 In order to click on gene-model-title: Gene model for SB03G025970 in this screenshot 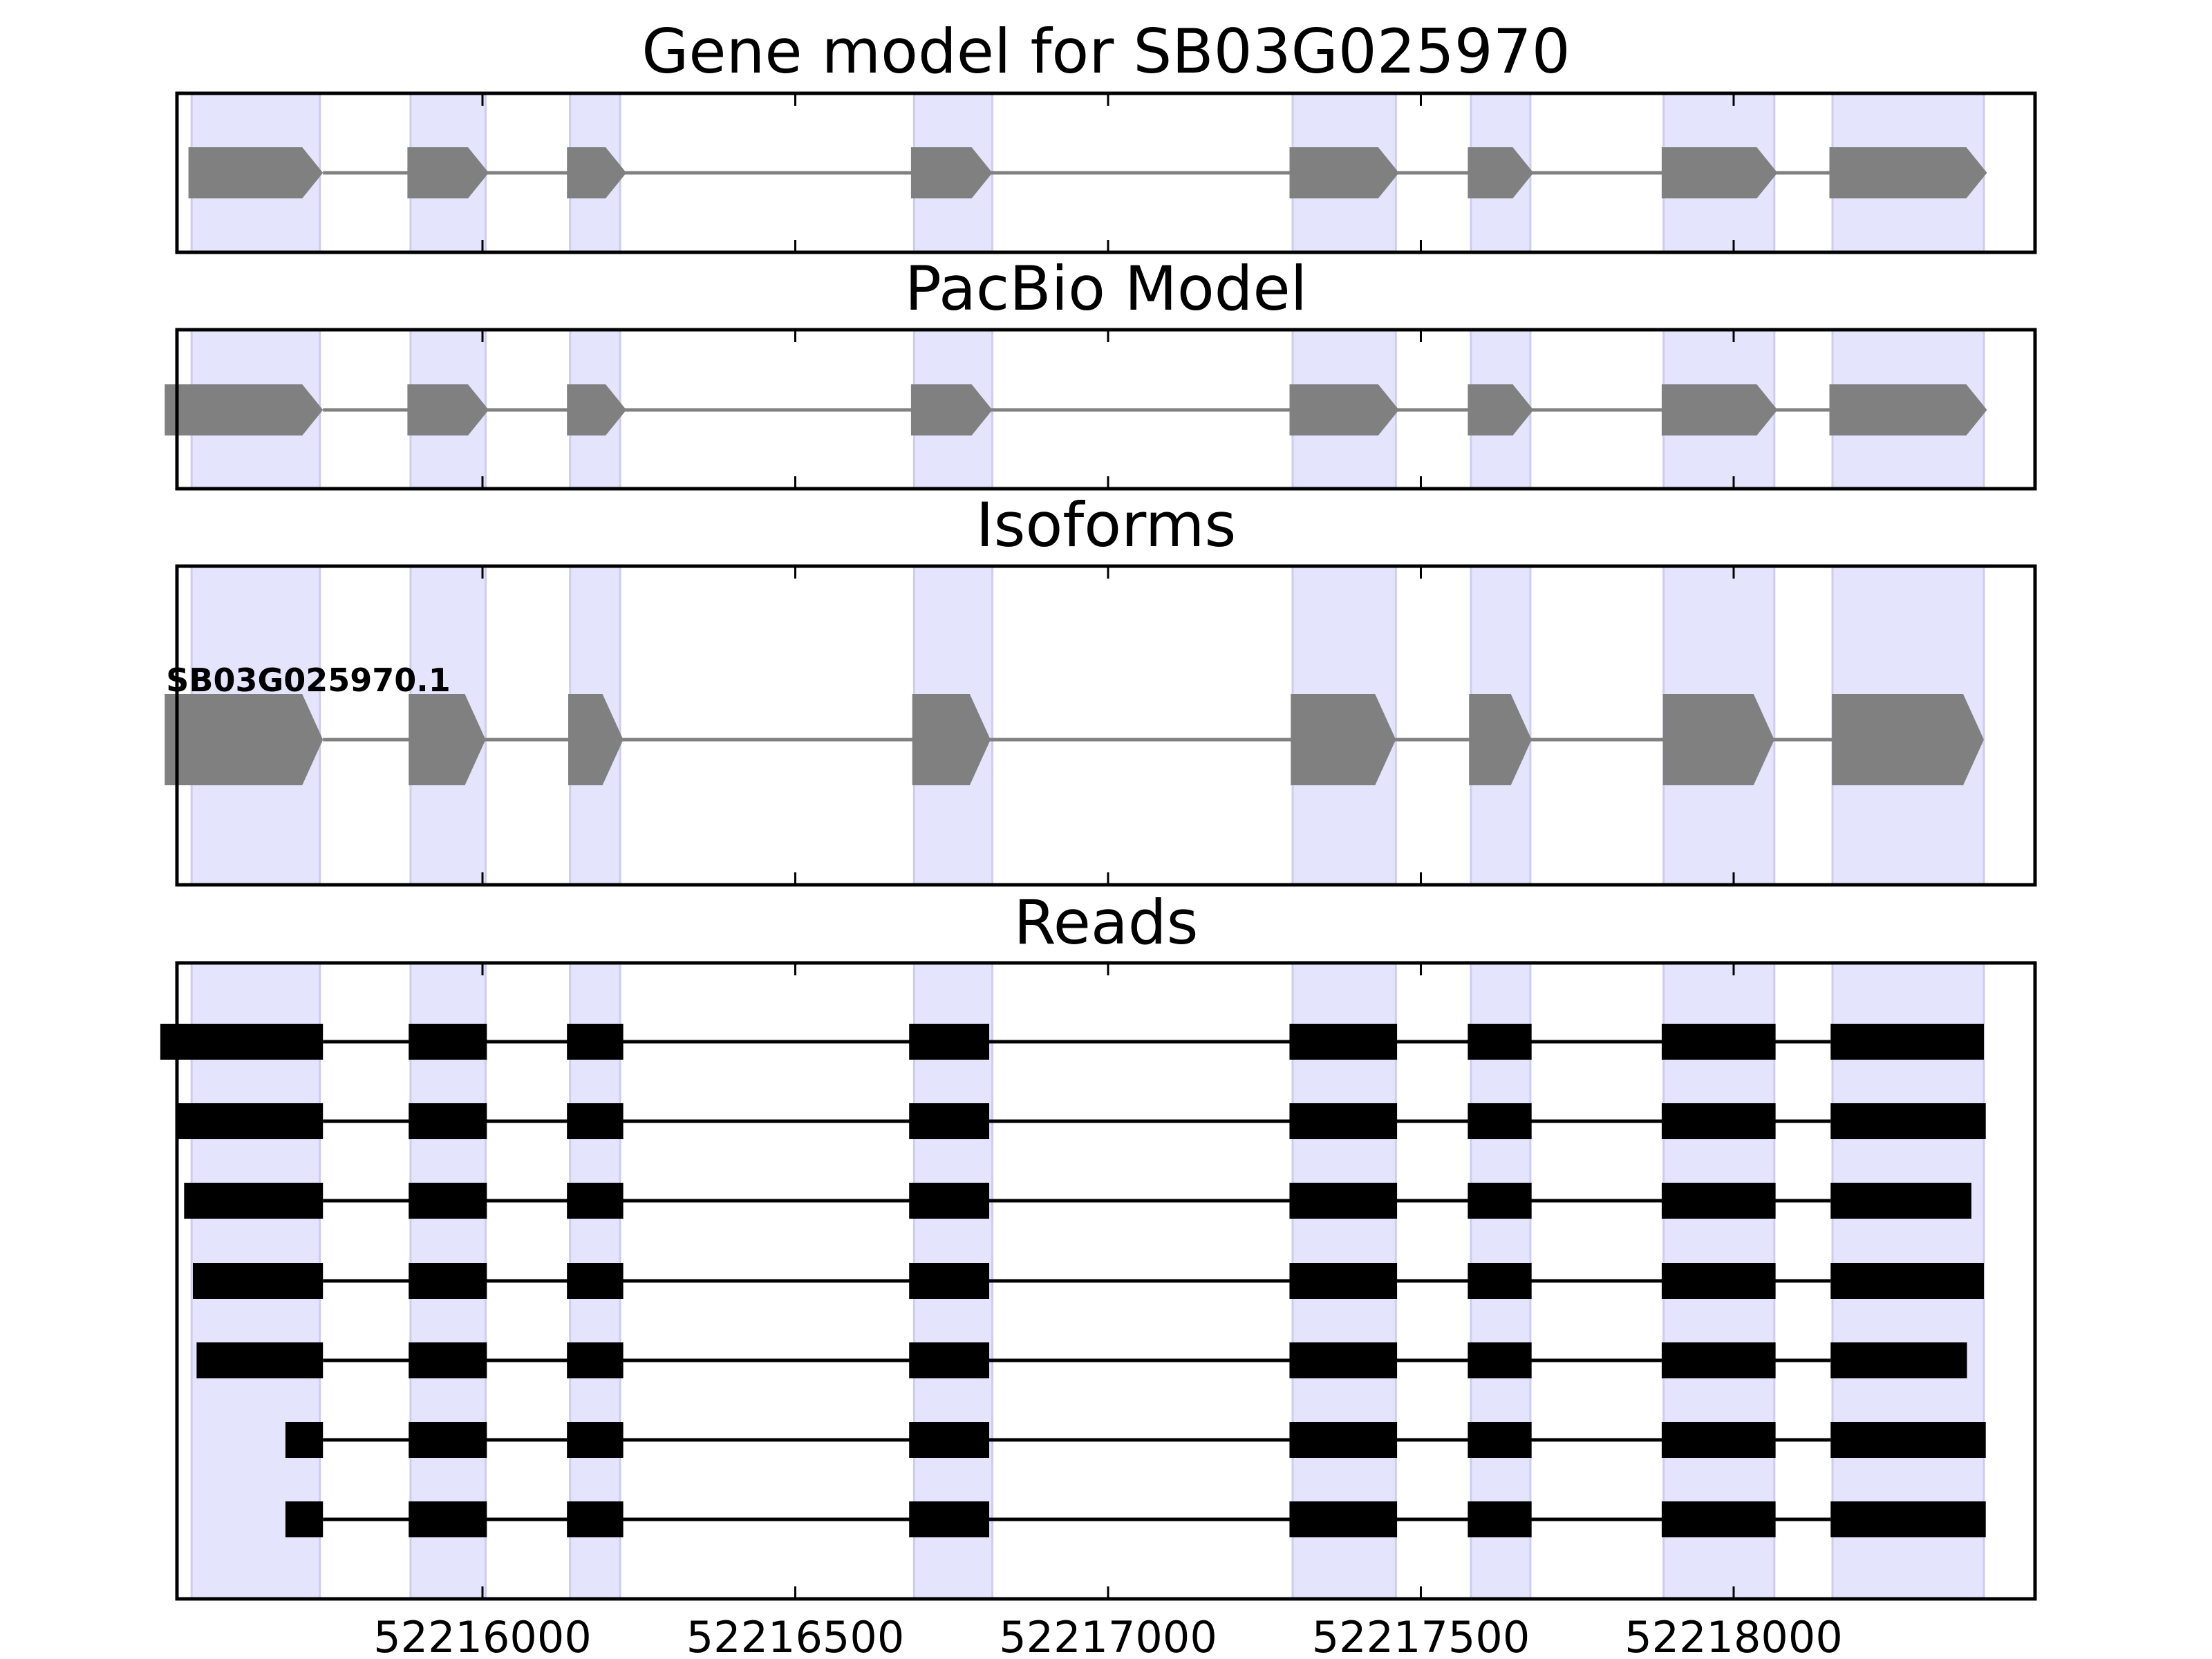, I will do `click(1106, 51)`.